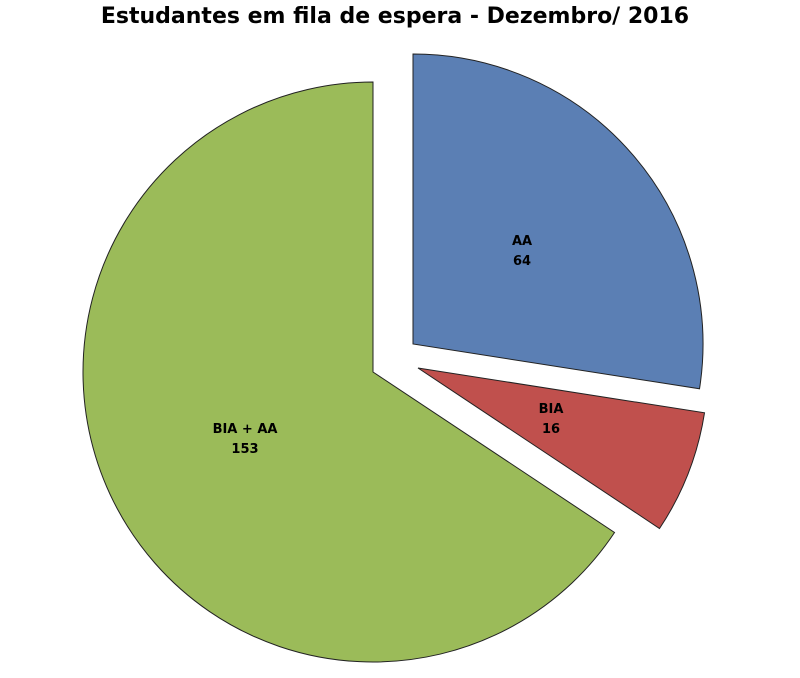 This screenshot has width=800, height=678. What do you see at coordinates (551, 429) in the screenshot?
I see `slice-value-label: 16` at bounding box center [551, 429].